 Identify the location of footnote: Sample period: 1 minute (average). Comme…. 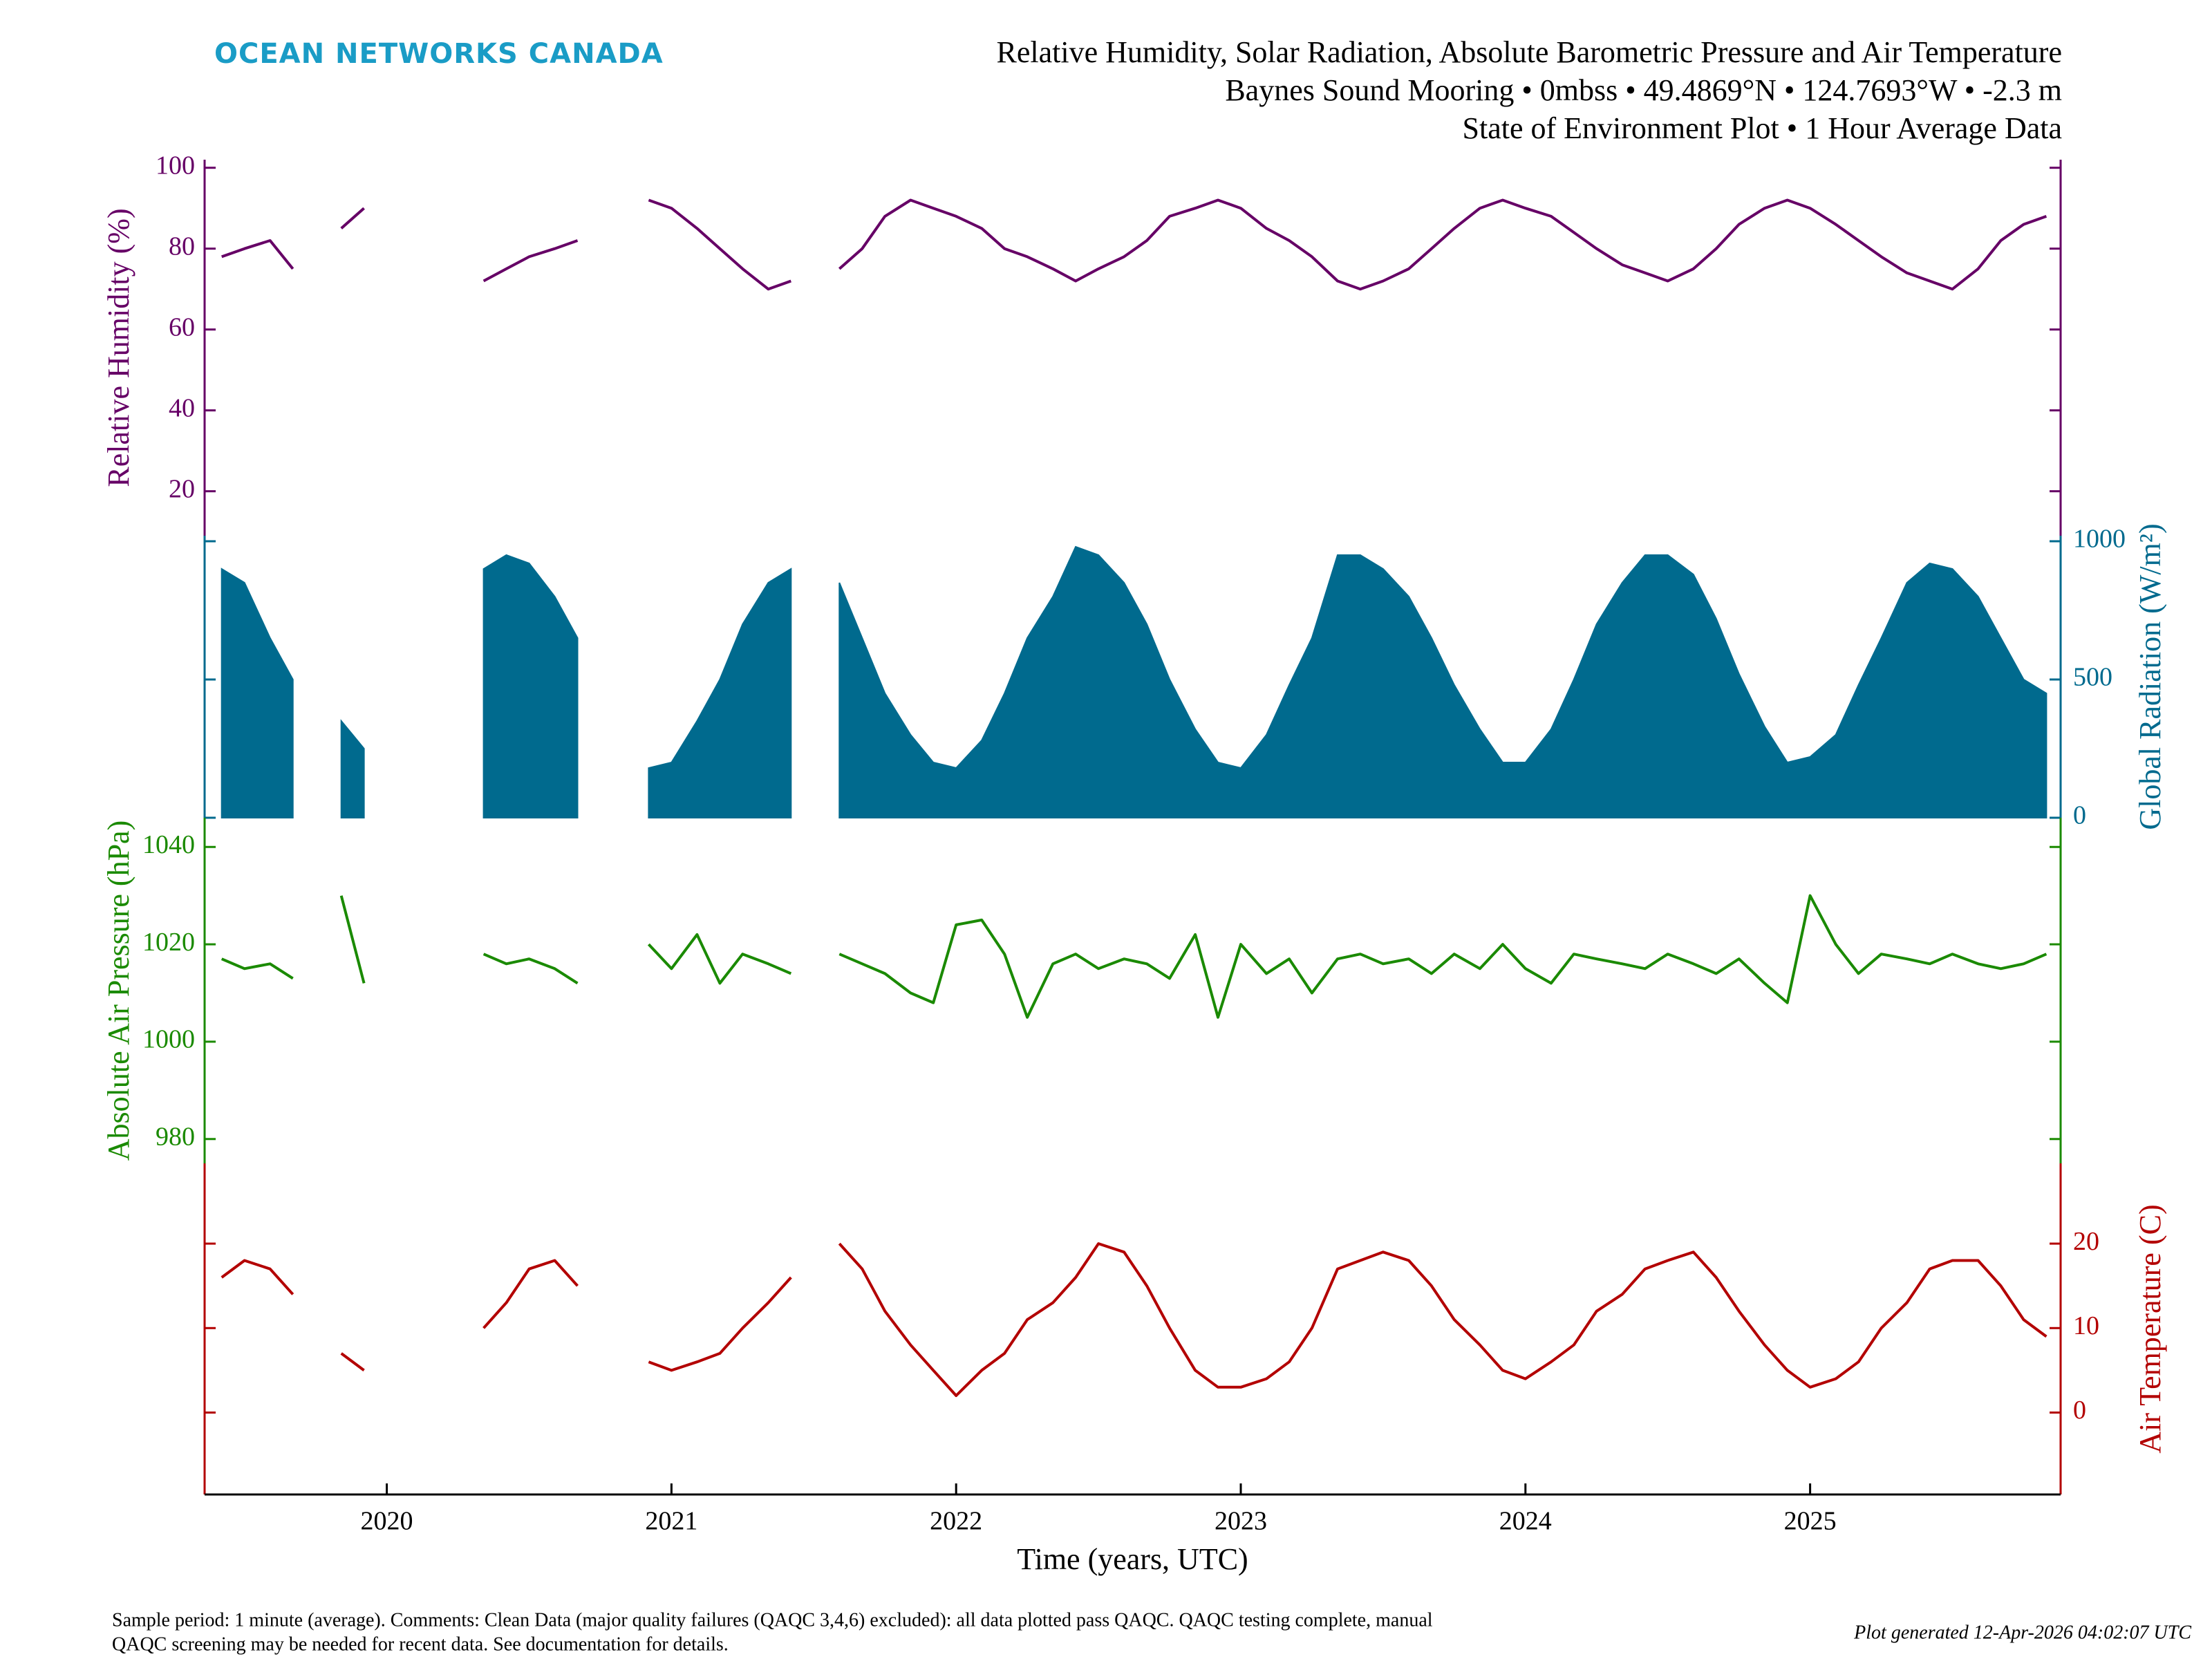
(772, 1620).